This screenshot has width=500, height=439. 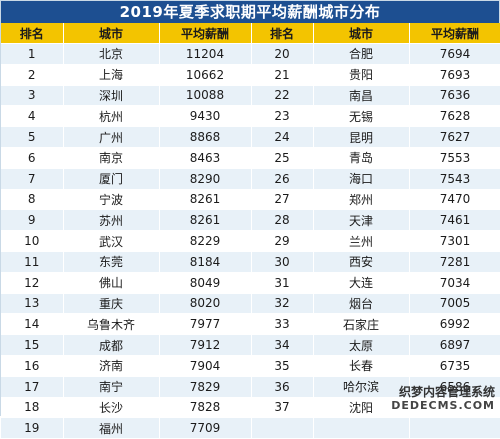 I want to click on header-salary-left: 平均薪酬, so click(x=205, y=33).